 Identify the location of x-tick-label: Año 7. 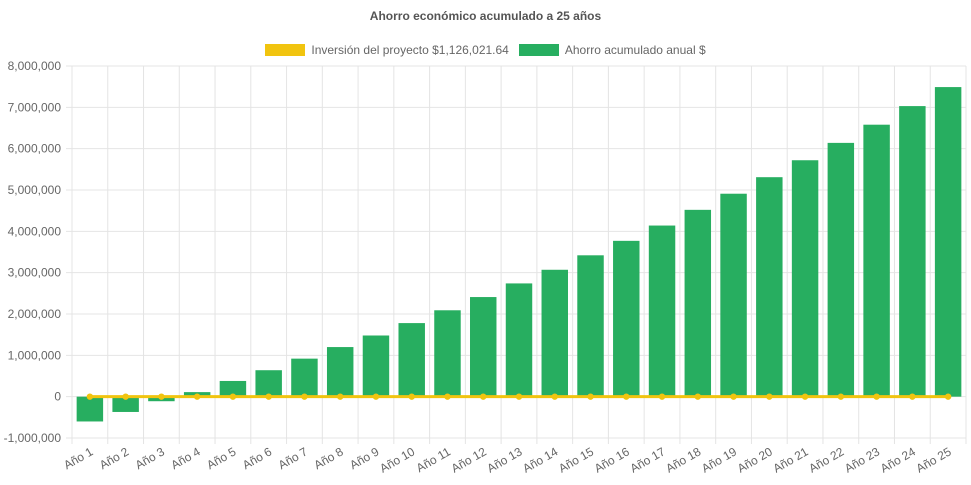
(293, 458).